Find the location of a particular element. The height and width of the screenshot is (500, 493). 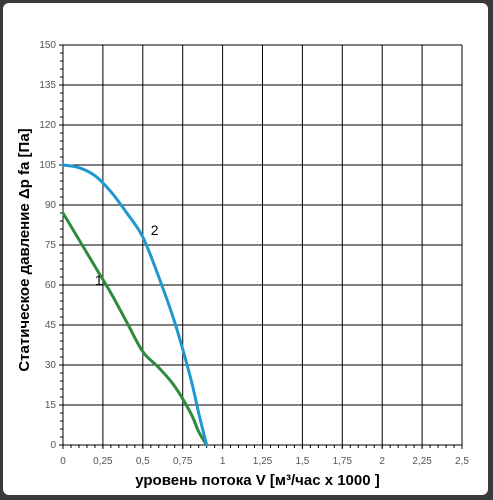

y-tick-label: 60 is located at coordinates (51, 285).